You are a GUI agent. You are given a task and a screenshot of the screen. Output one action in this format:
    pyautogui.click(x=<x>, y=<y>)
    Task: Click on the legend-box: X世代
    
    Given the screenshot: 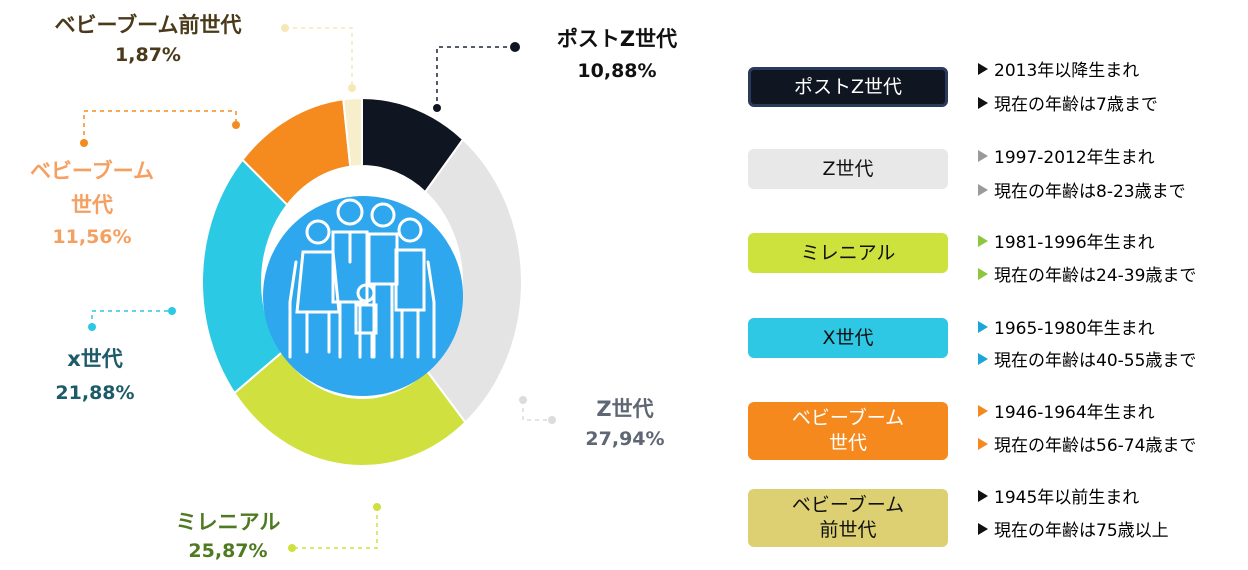 What is the action you would take?
    pyautogui.click(x=848, y=338)
    